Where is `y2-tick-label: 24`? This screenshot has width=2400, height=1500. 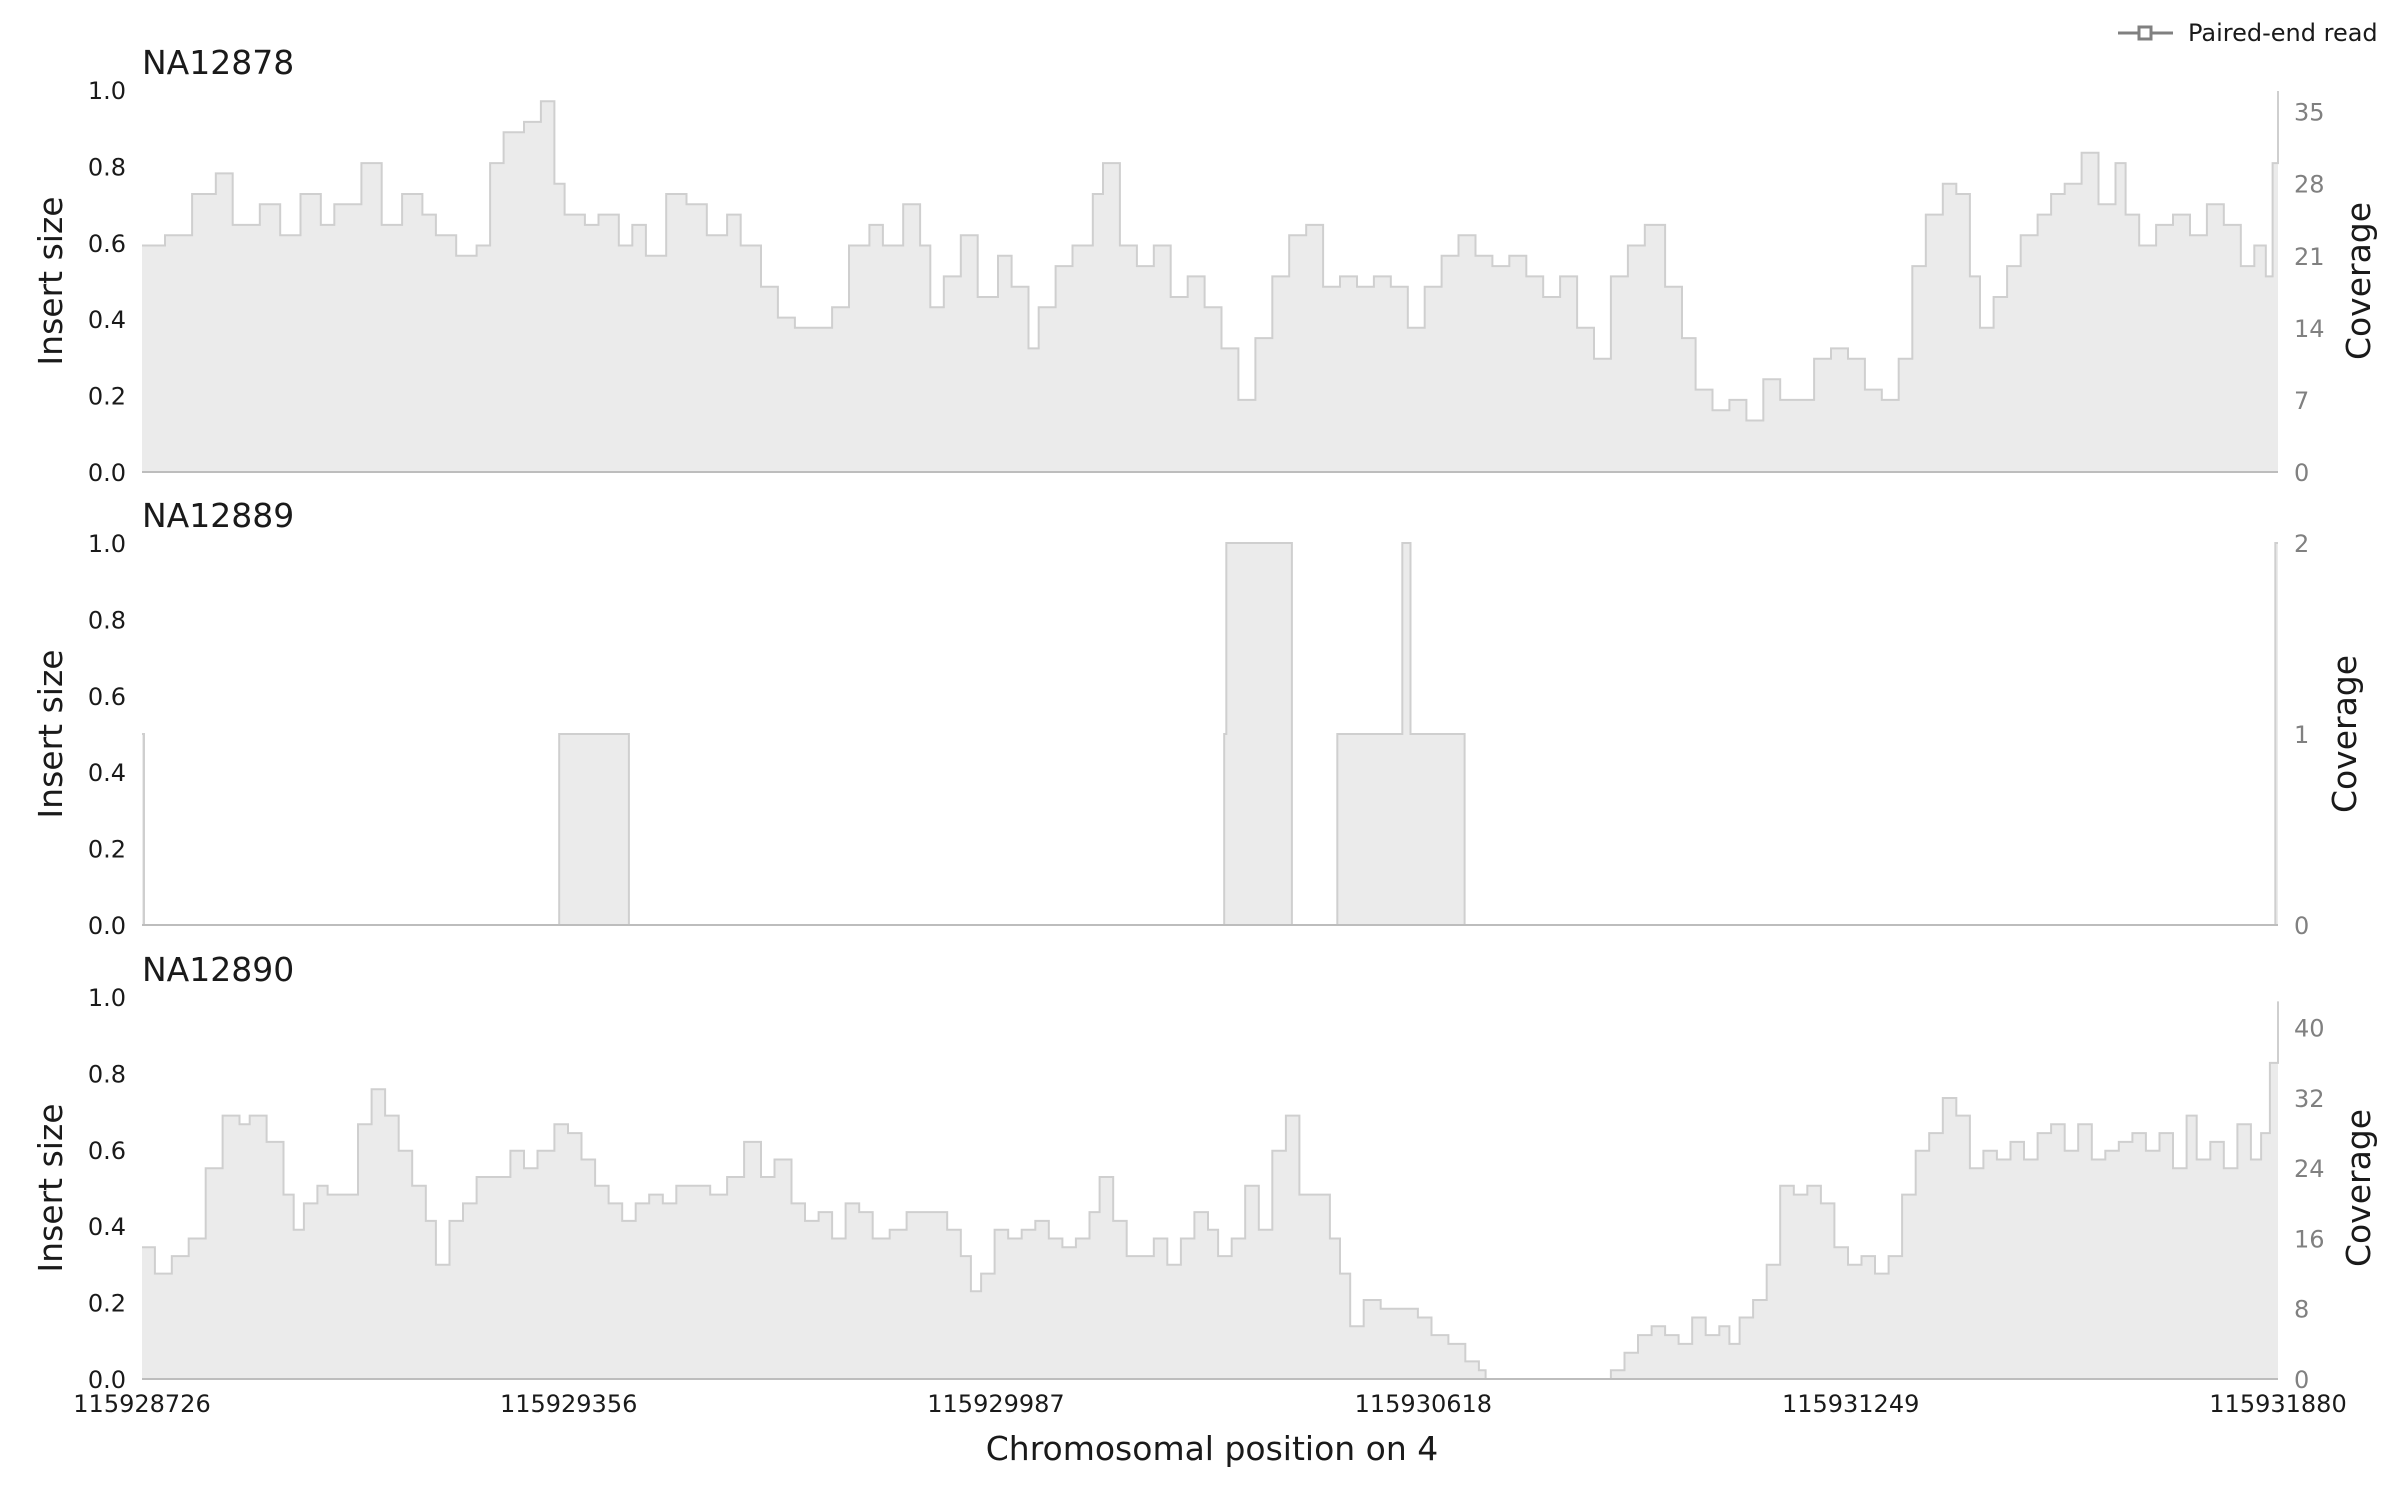
y2-tick-label: 24 is located at coordinates (2309, 1169).